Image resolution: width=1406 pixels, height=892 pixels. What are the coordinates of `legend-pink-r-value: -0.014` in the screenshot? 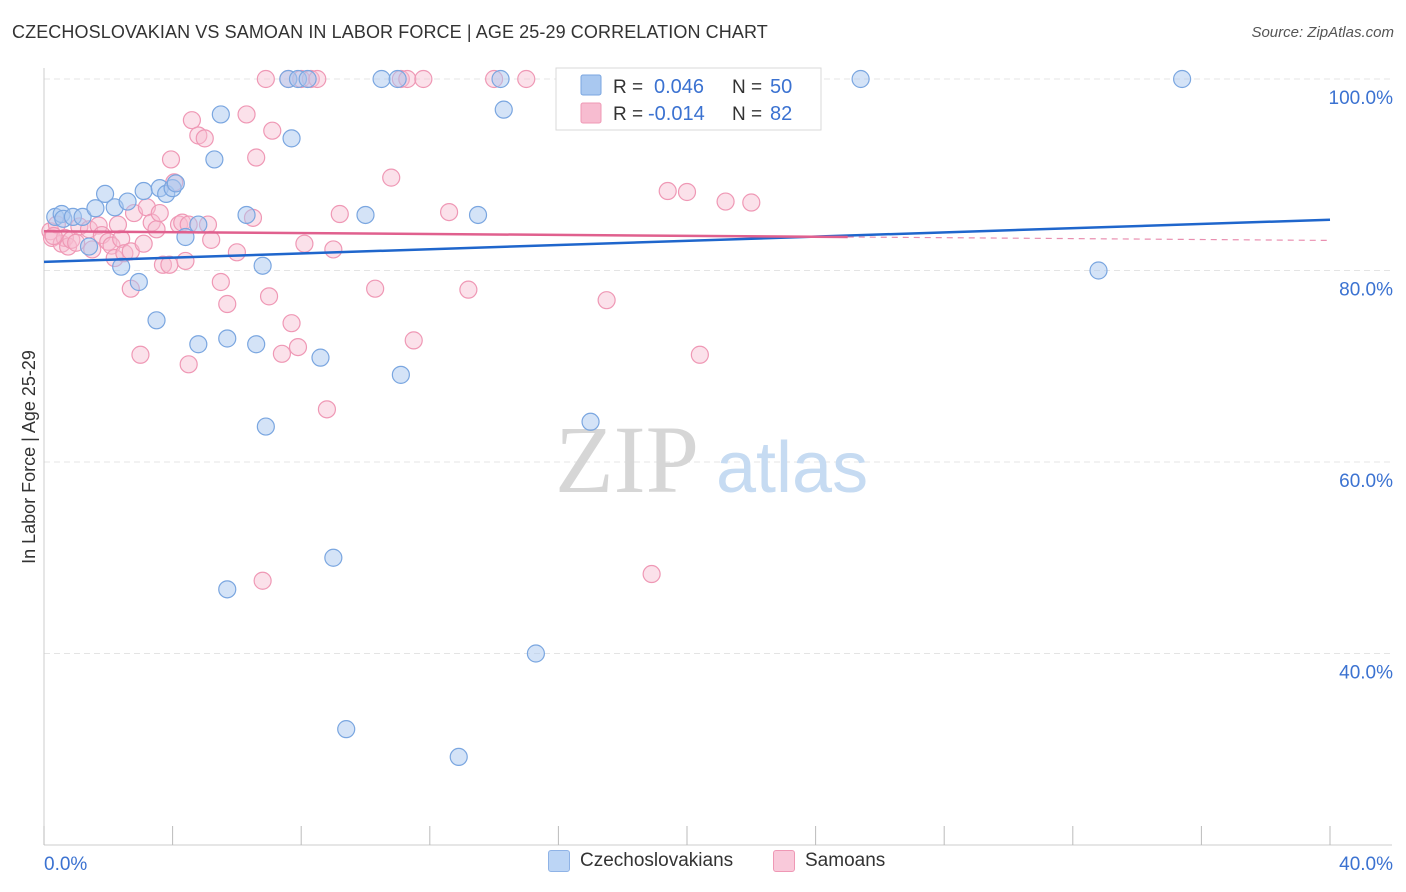 It's located at (676, 114).